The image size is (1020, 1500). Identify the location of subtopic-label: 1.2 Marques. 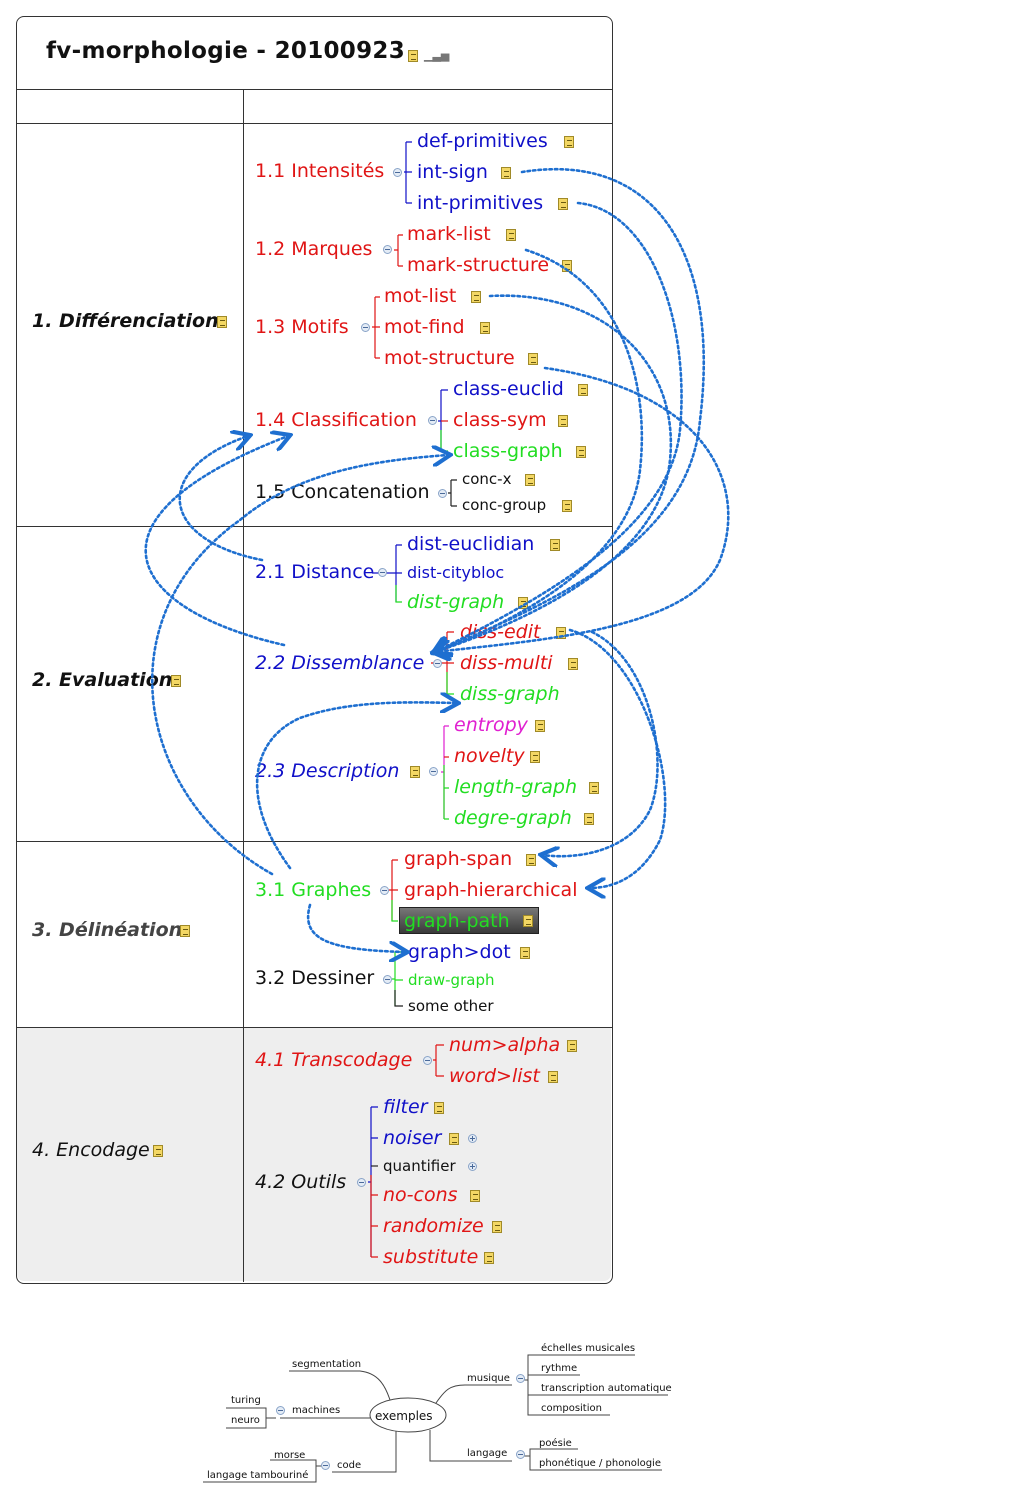
(314, 249).